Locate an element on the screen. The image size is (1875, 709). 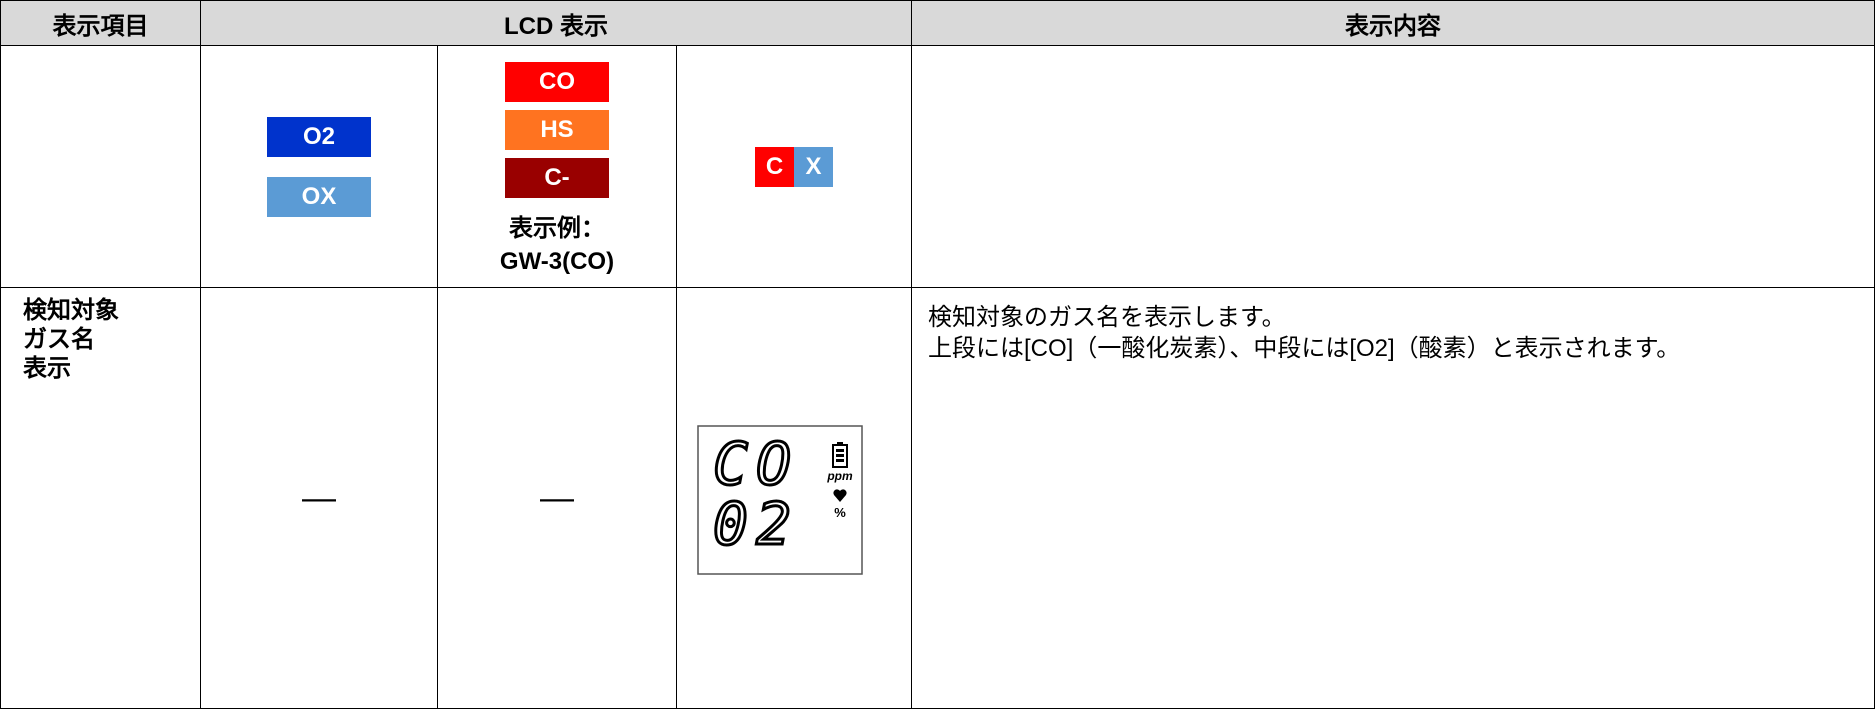
badge: O2 is located at coordinates (319, 136).